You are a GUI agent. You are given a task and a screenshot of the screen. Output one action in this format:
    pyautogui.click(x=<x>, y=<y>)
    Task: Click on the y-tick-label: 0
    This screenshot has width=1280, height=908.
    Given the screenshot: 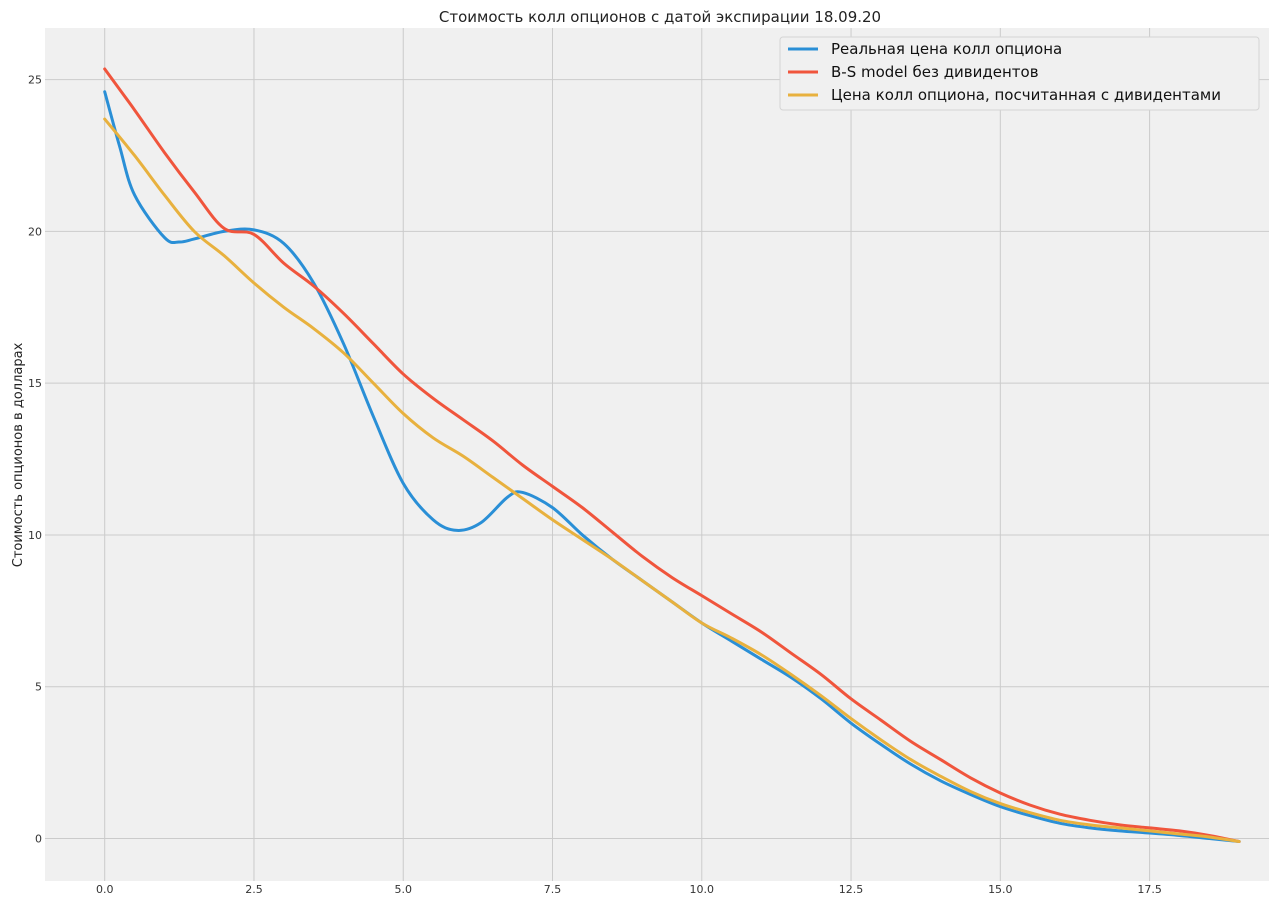 What is the action you would take?
    pyautogui.click(x=38, y=839)
    